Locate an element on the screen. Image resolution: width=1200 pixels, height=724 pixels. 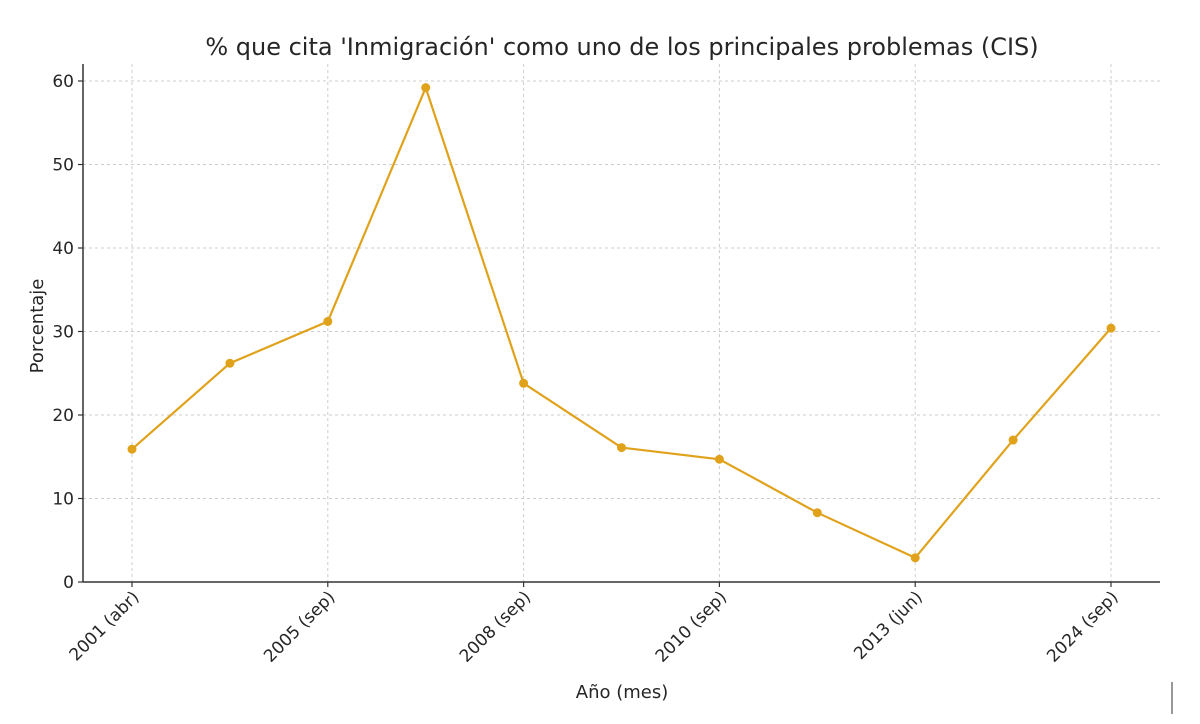
y-axis-ticks: 0 10 20 30 40 50 60 is located at coordinates (67, 332).